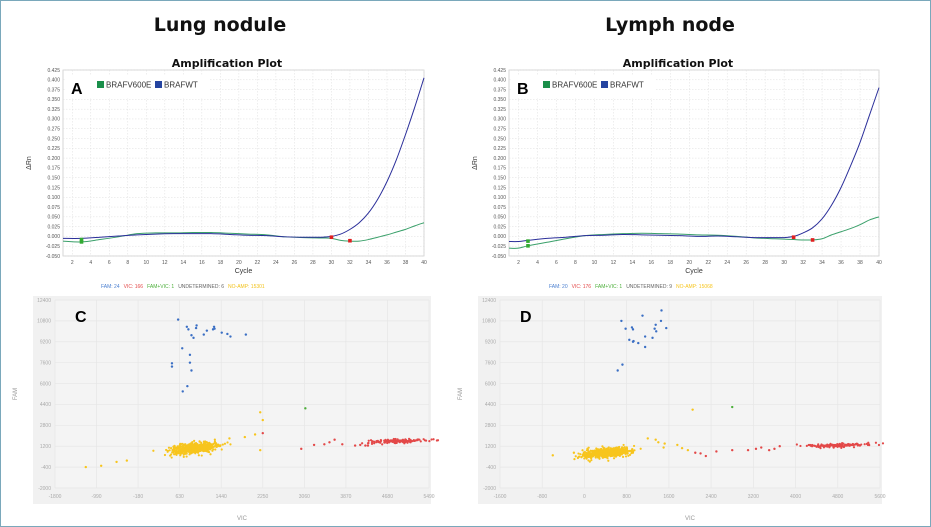 Image resolution: width=931 pixels, height=527 pixels. I want to click on x-tick-label: 800, so click(626, 497).